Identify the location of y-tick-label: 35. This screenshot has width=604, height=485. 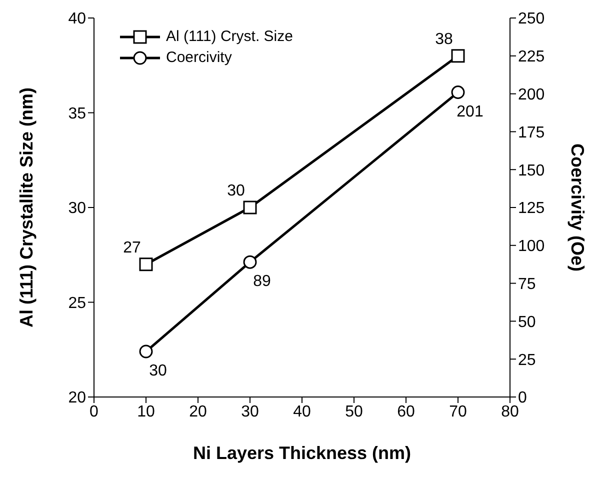
(77, 113).